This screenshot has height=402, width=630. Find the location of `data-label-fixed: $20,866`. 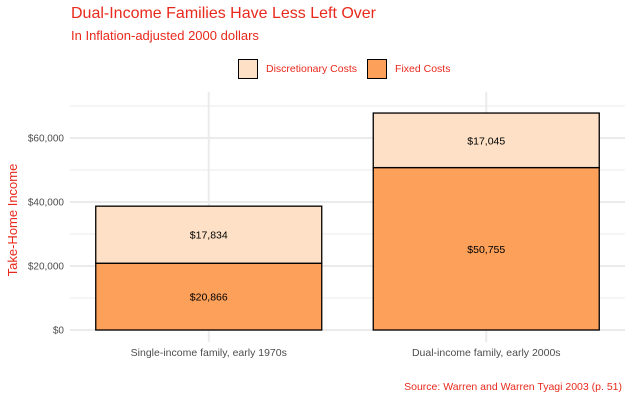

data-label-fixed: $20,866 is located at coordinates (209, 298).